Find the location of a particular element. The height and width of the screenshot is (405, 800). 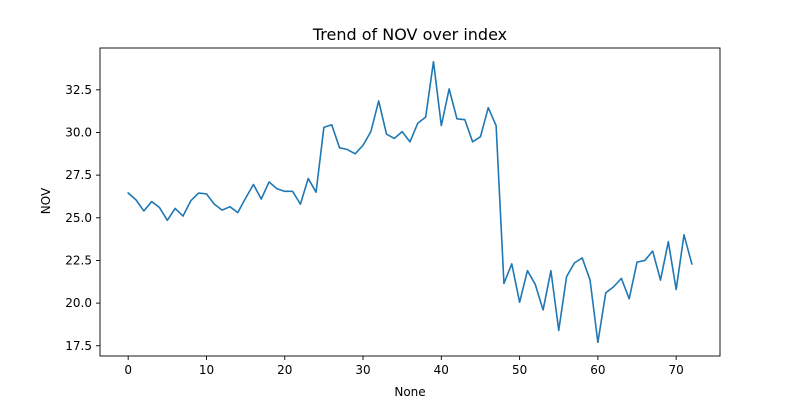

y-tick-label: 17.5 is located at coordinates (78, 346).